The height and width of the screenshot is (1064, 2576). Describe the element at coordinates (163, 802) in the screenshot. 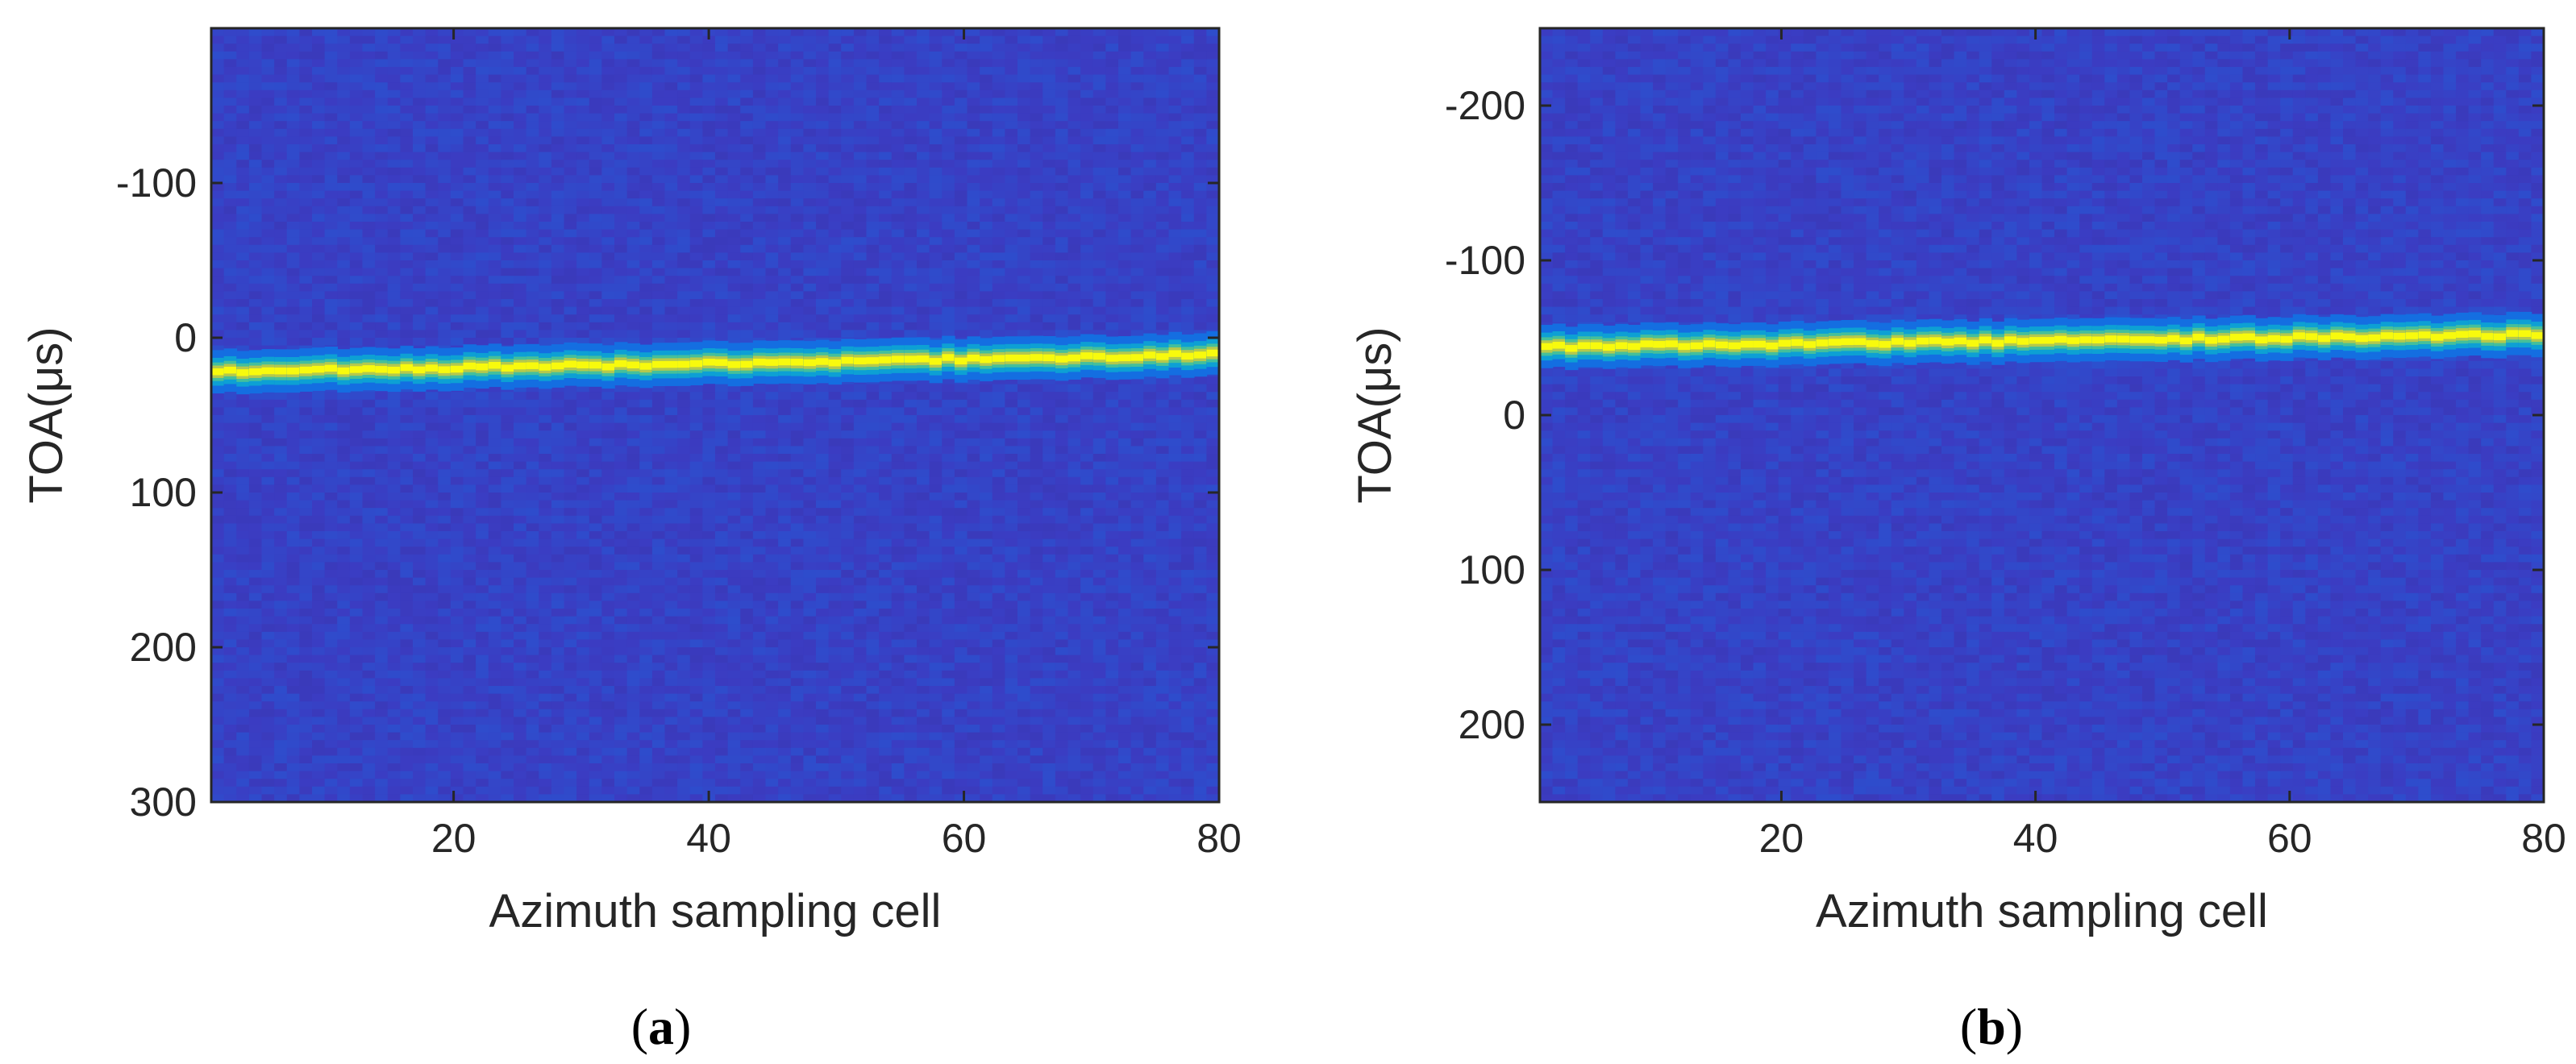

I see `y-tick-label: 300` at that location.